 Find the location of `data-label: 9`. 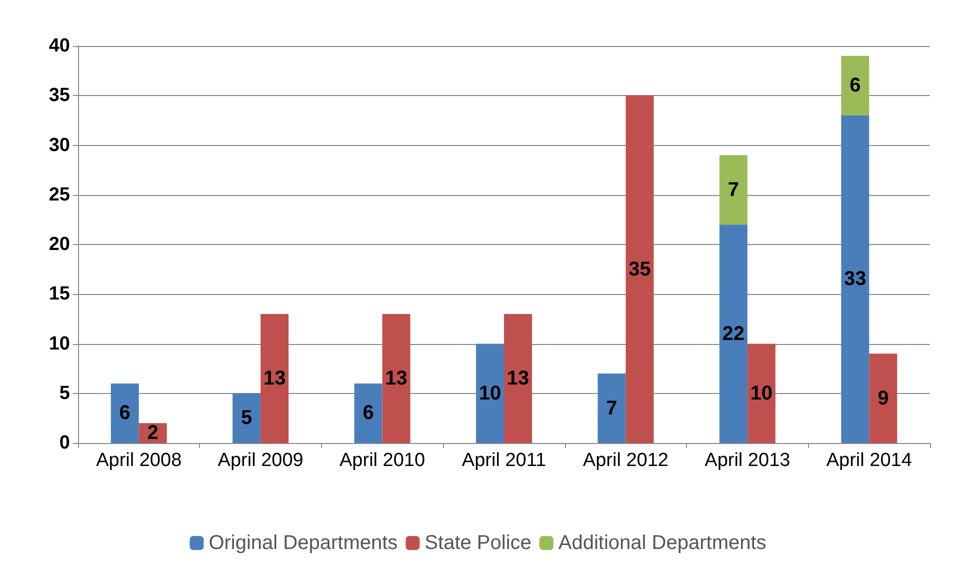

data-label: 9 is located at coordinates (883, 398).